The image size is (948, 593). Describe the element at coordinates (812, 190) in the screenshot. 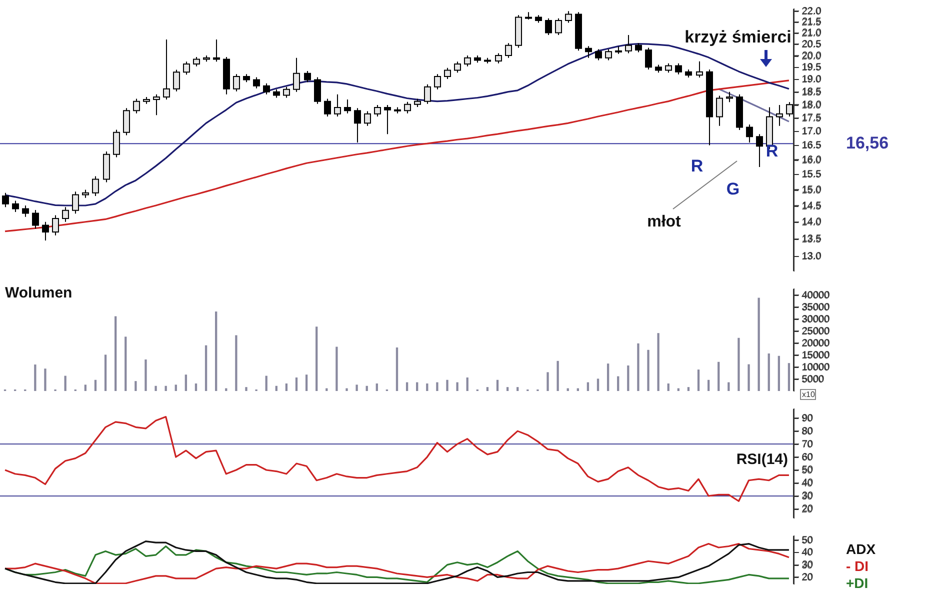

I see `y-tick-label: 15.0` at that location.